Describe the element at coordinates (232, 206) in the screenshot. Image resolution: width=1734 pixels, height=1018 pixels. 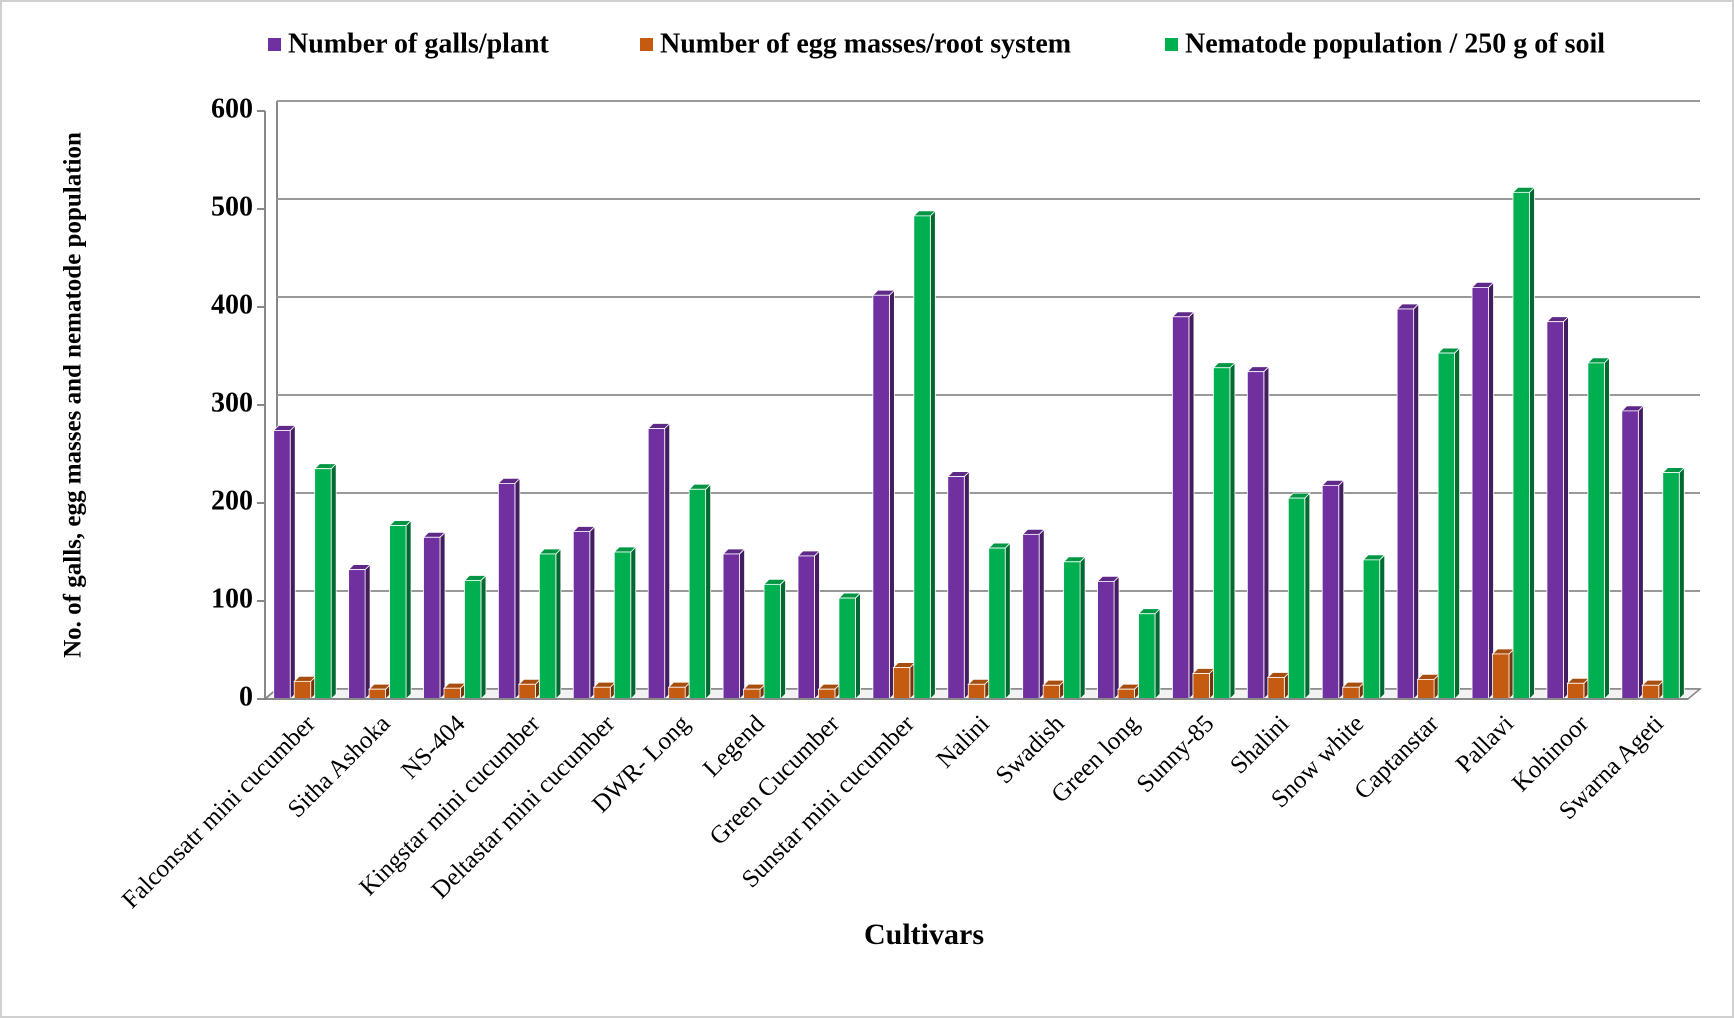
I see `y-tick-label: 500` at that location.